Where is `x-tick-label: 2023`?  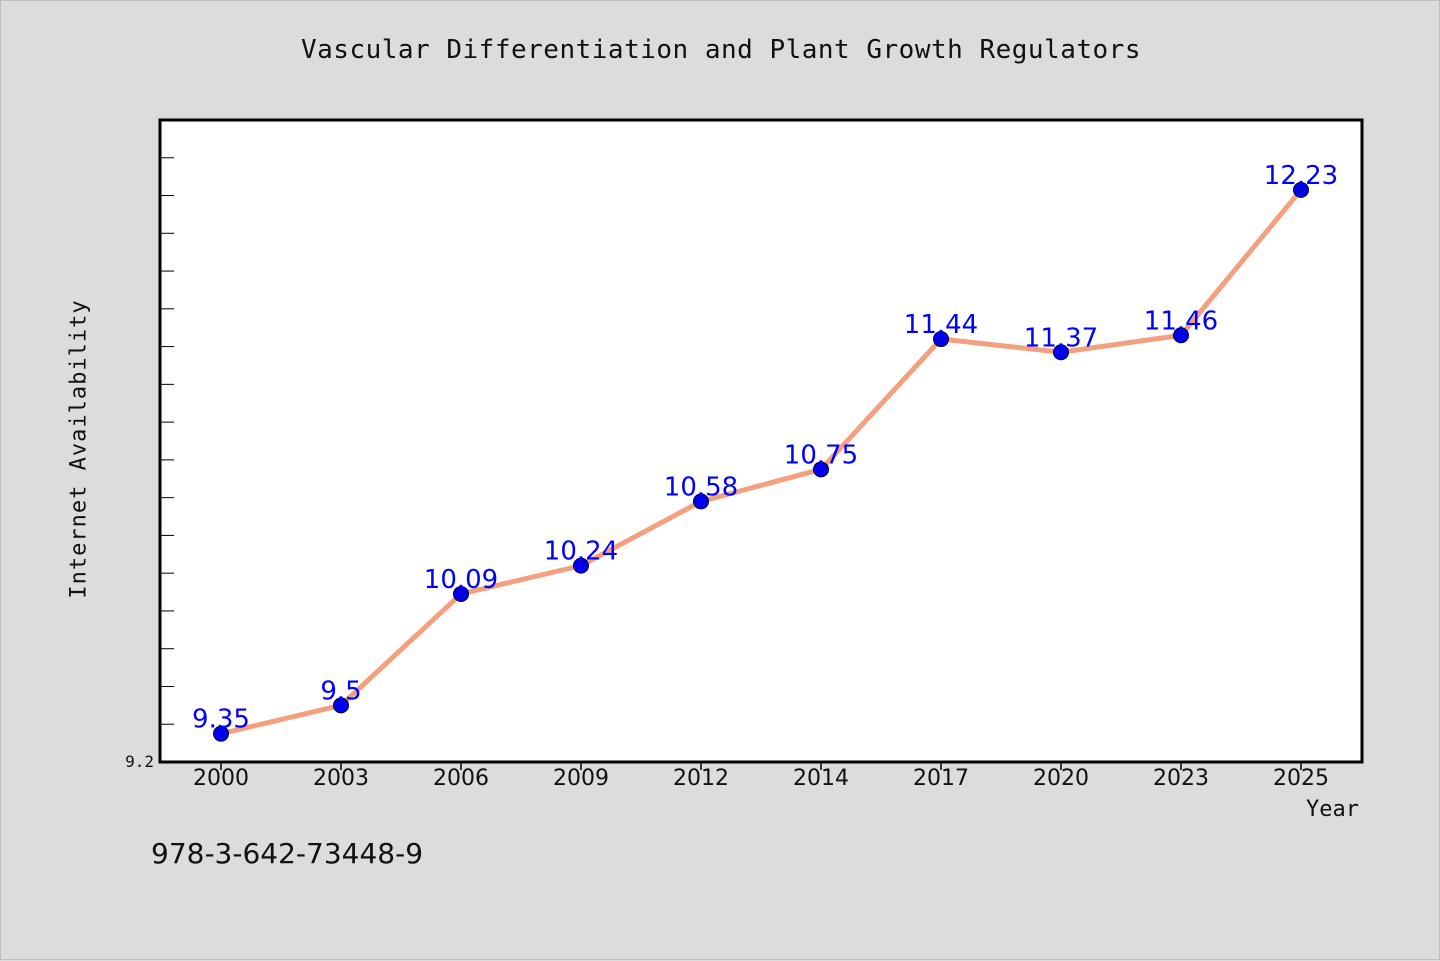 x-tick-label: 2023 is located at coordinates (1181, 778).